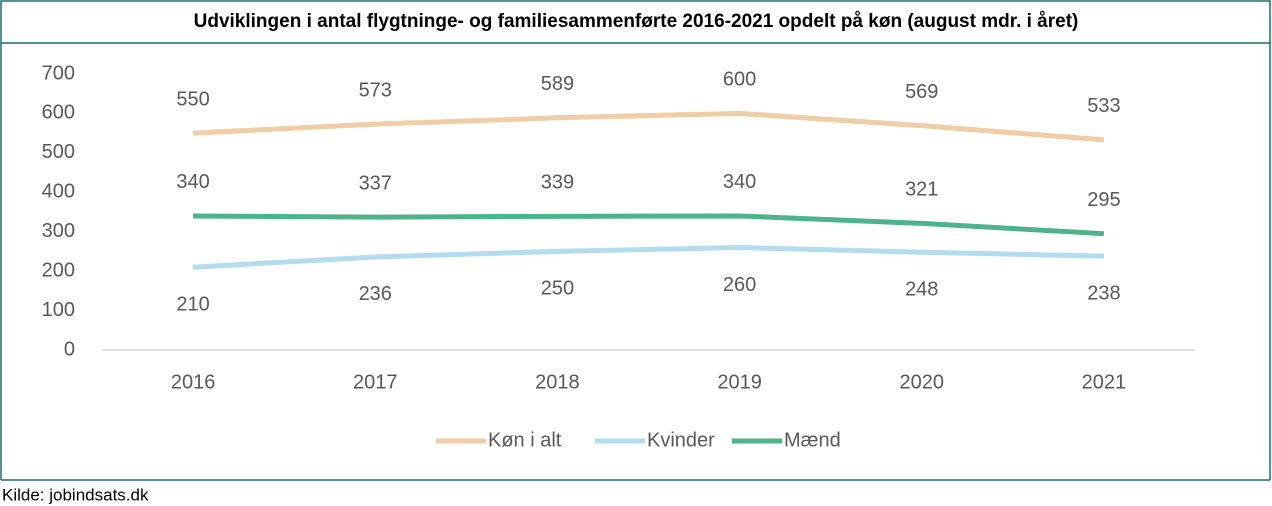 Image resolution: width=1272 pixels, height=506 pixels. I want to click on x-tick-label: 2018, so click(557, 382).